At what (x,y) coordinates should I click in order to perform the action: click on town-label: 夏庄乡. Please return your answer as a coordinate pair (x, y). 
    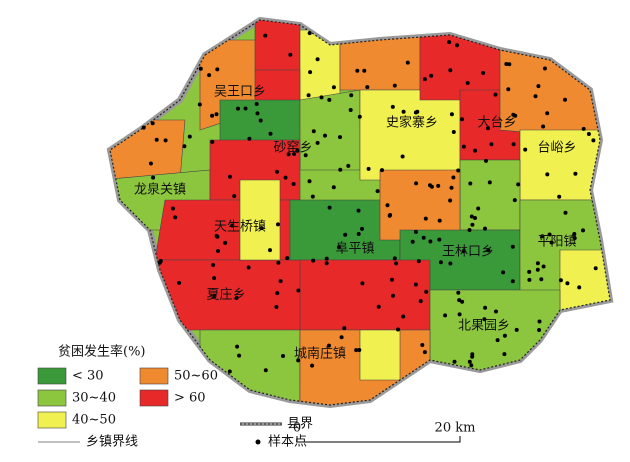
    Looking at the image, I should click on (225, 295).